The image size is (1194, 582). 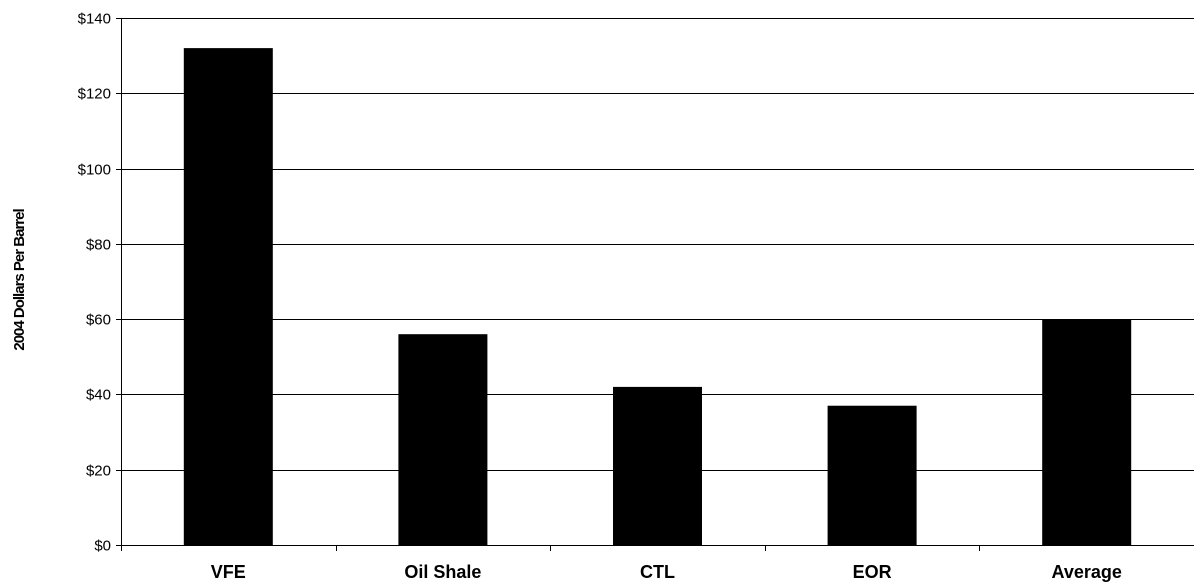 What do you see at coordinates (102, 546) in the screenshot?
I see `y-tick-label: $0` at bounding box center [102, 546].